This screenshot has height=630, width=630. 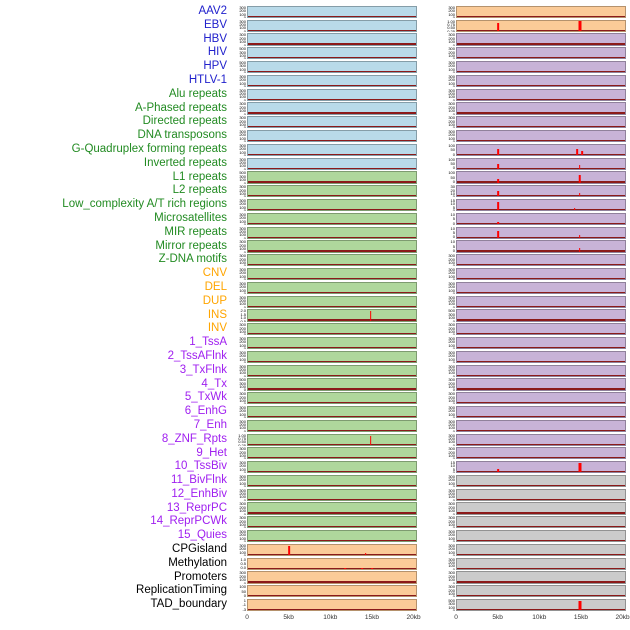 I want to click on track-label: Inverted repeats, so click(x=185, y=162).